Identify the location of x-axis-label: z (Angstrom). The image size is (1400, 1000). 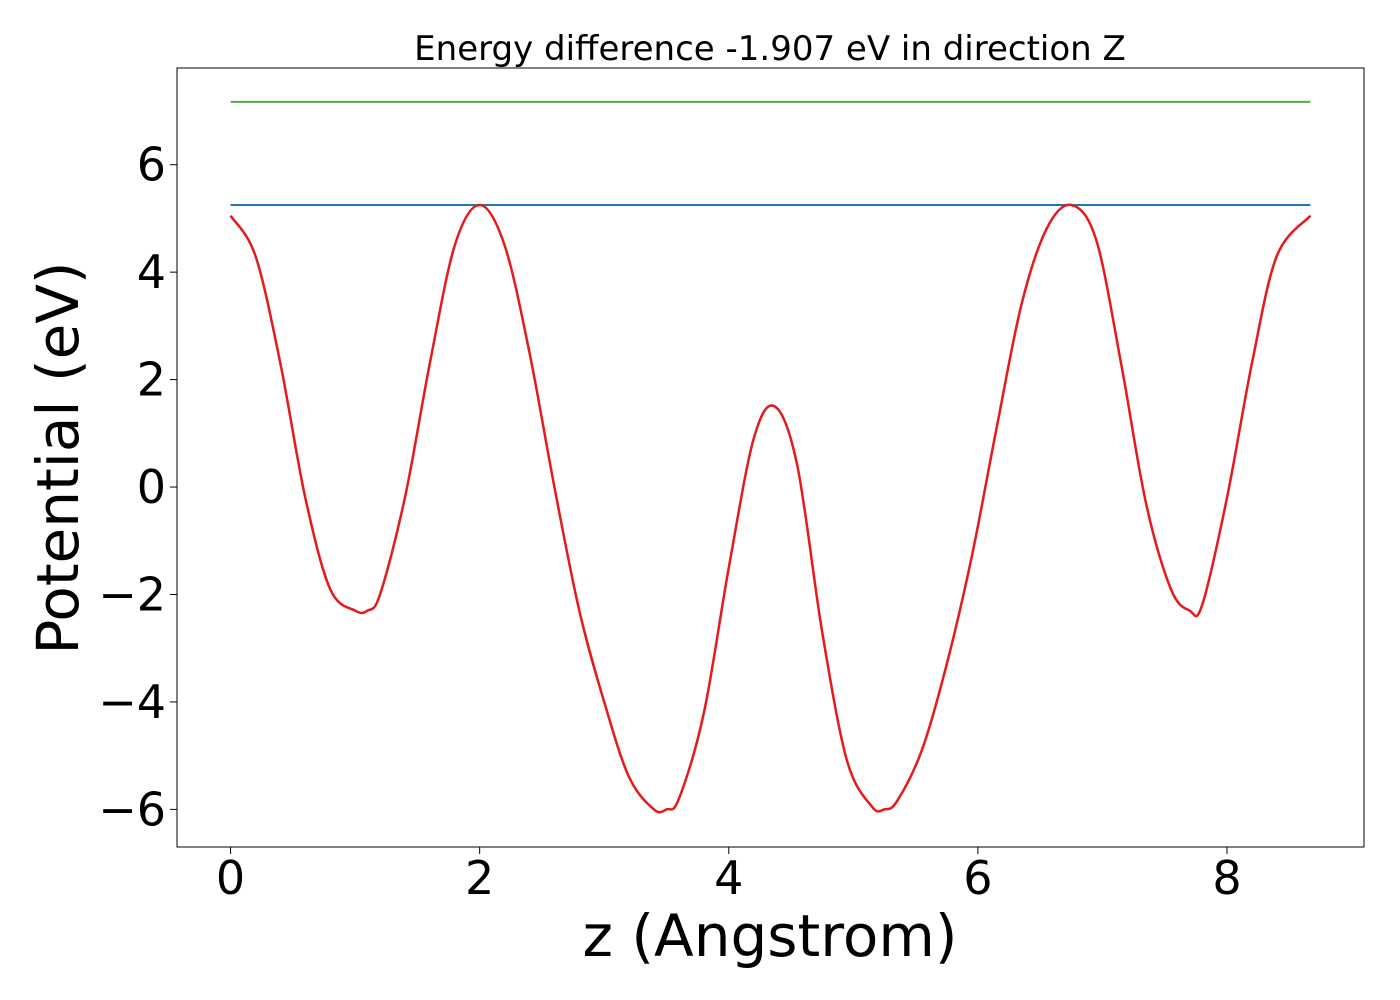
(770, 936).